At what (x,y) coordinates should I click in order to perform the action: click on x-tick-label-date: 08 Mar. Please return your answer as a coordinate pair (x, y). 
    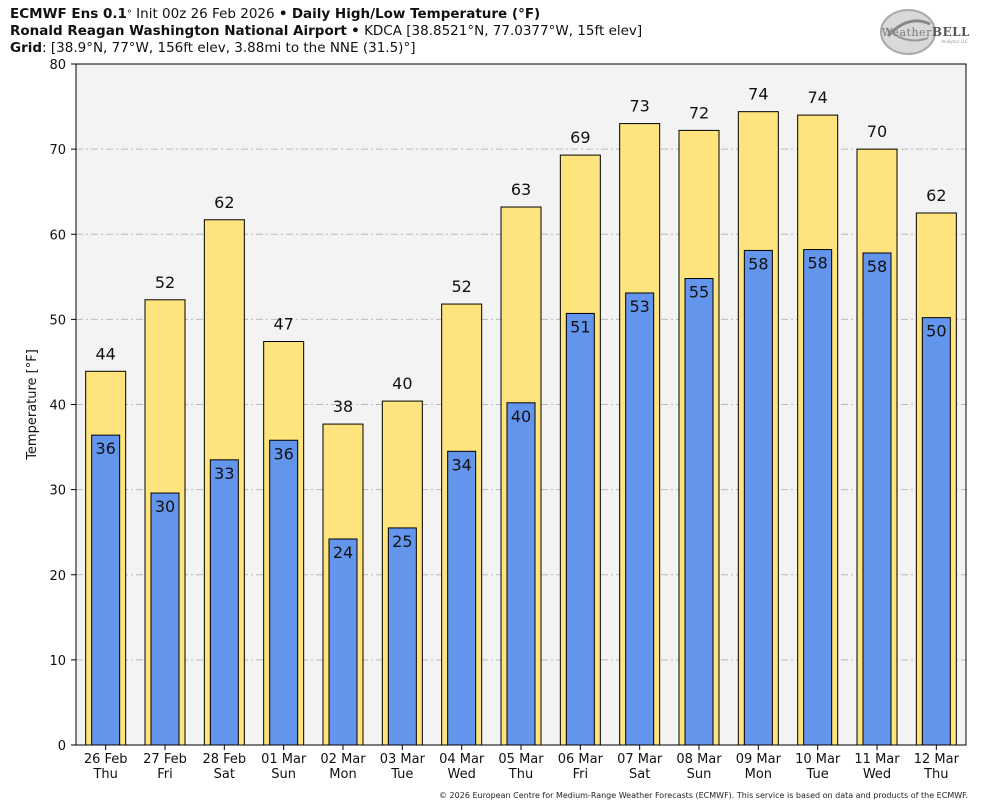
    Looking at the image, I should click on (699, 759).